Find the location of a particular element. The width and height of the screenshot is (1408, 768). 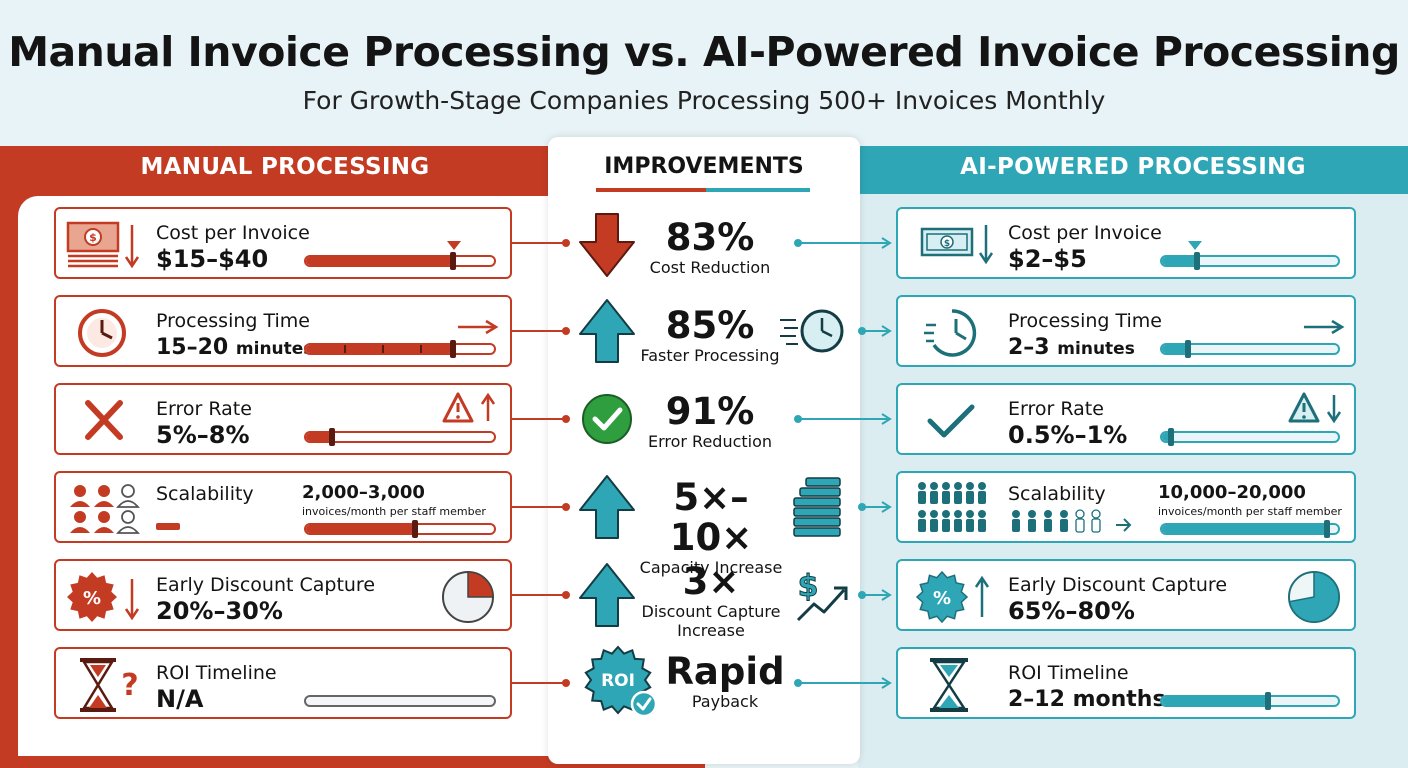

improvement-error: 91% Error Reduction is located at coordinates (710, 421).